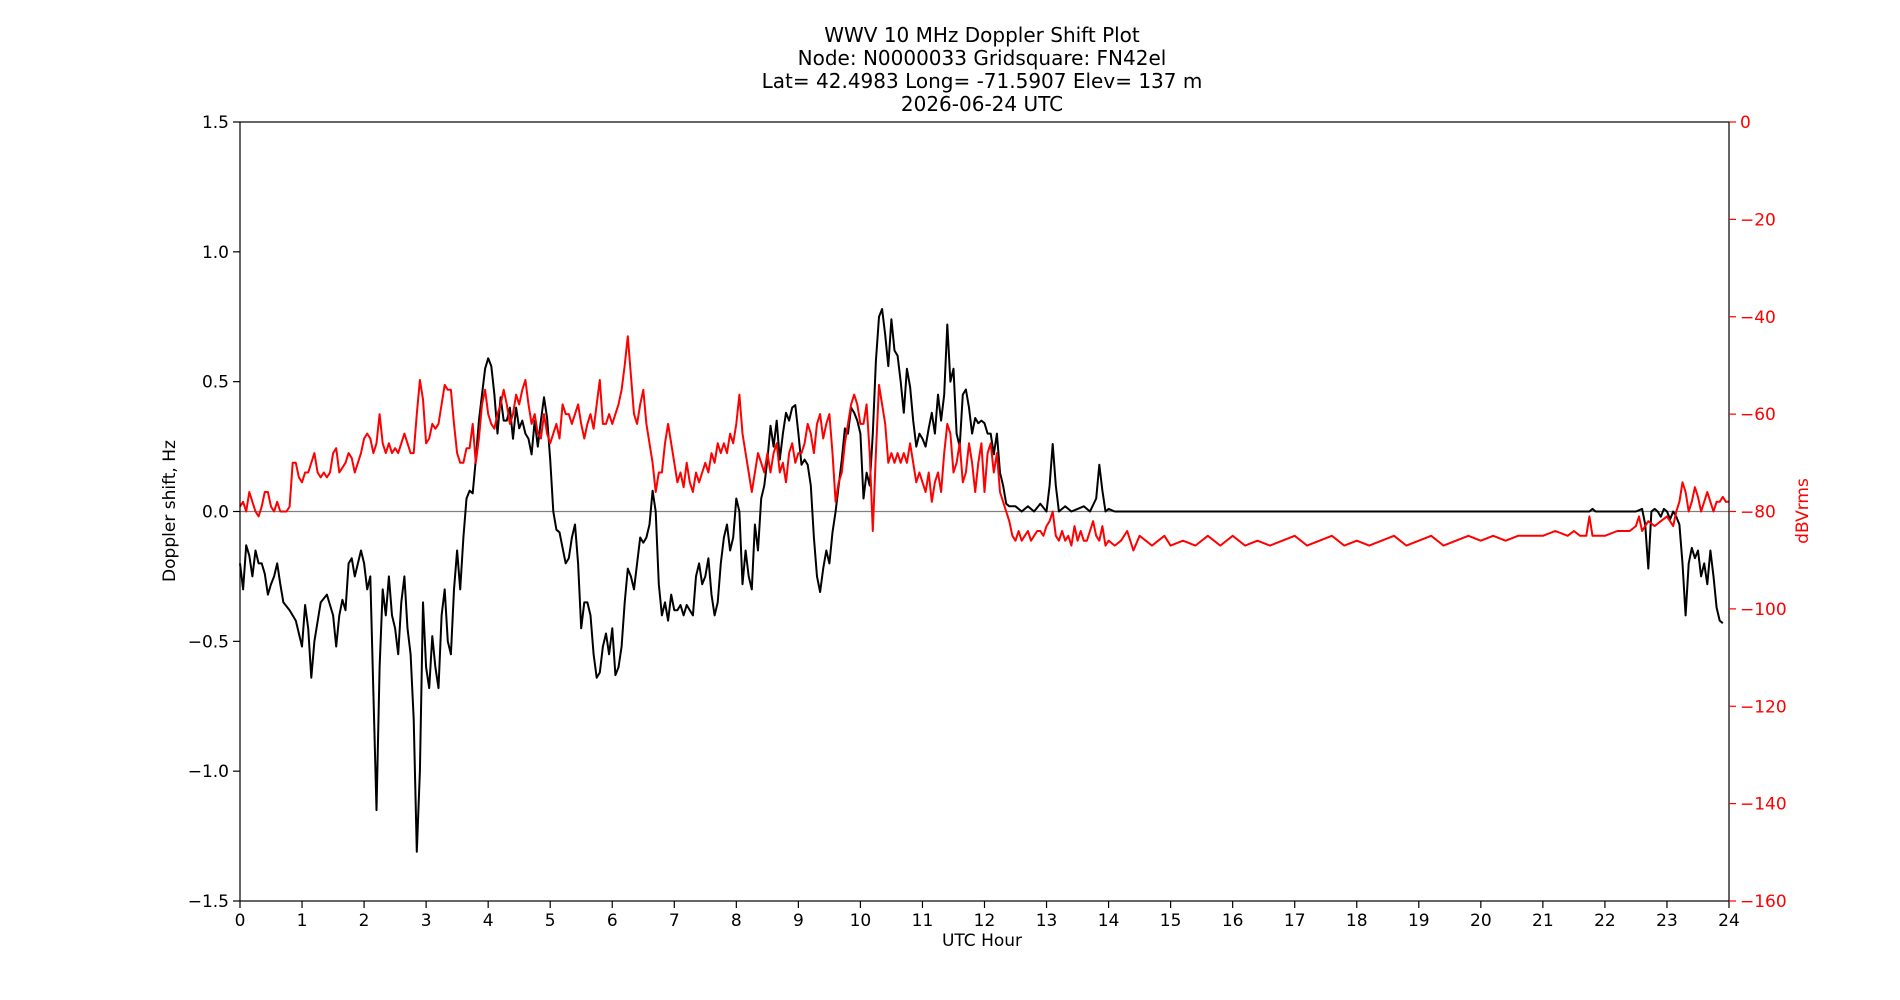 The width and height of the screenshot is (1900, 1000). What do you see at coordinates (1047, 921) in the screenshot?
I see `x-tick-label: 13` at bounding box center [1047, 921].